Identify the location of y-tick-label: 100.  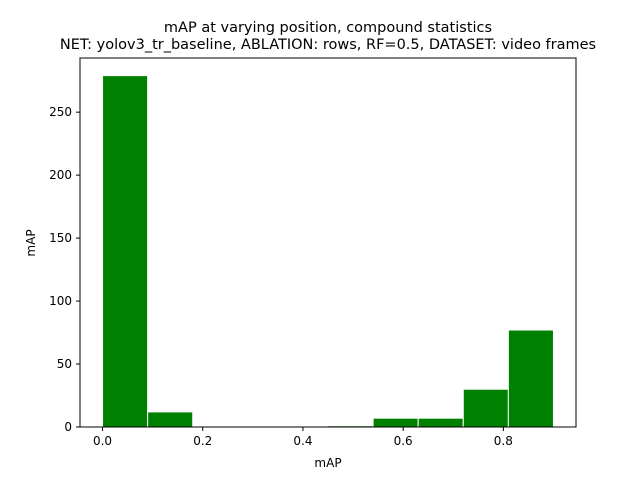
(60, 301).